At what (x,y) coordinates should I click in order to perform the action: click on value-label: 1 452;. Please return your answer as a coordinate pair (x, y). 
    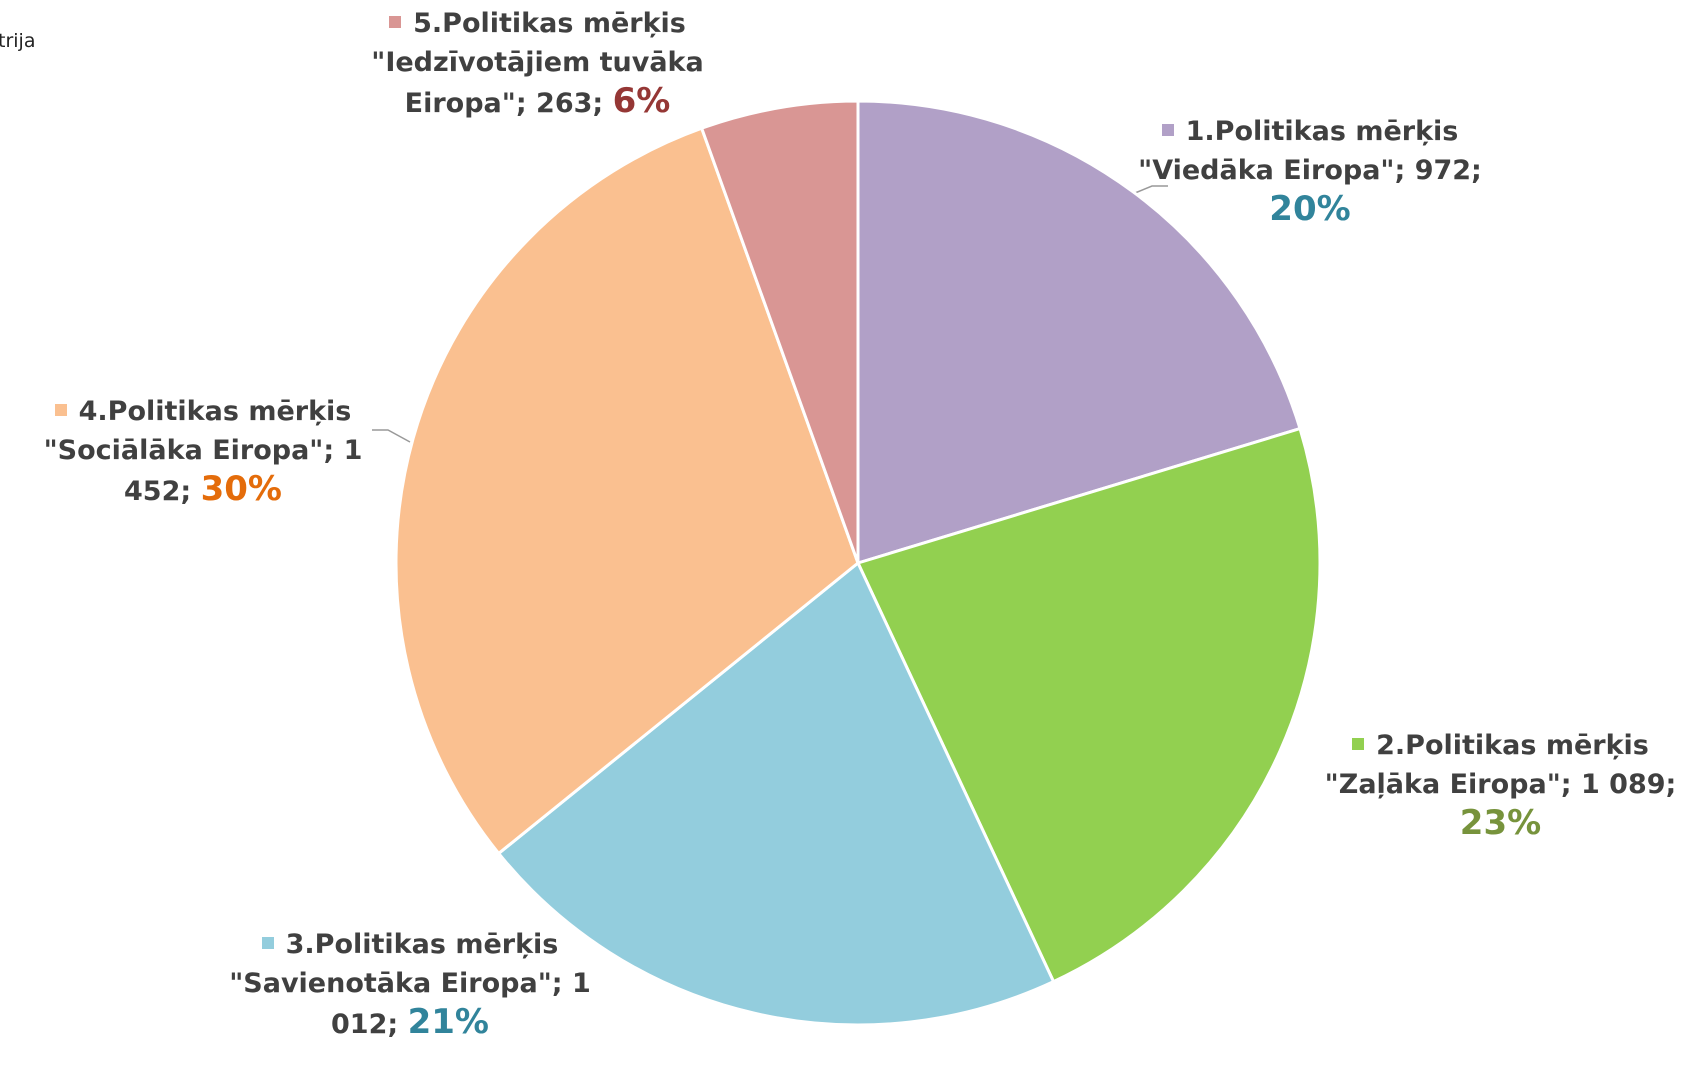
    Looking at the image, I should click on (243, 471).